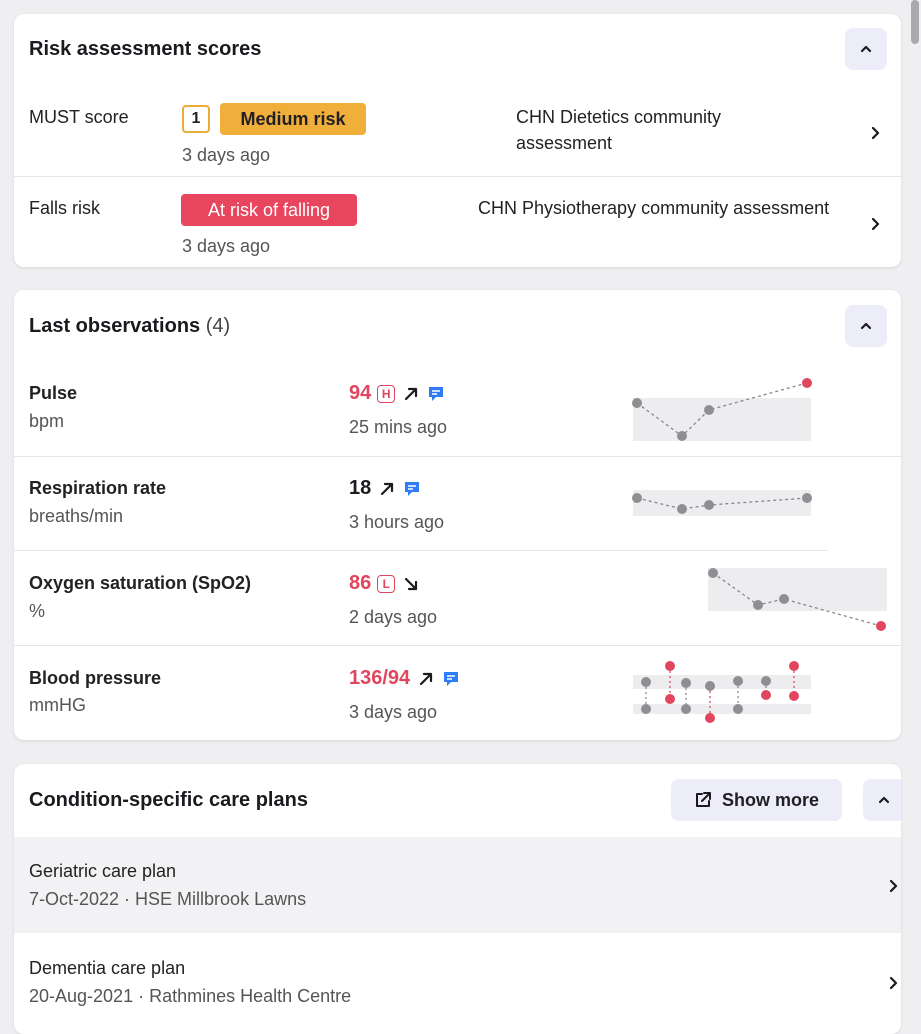 Image resolution: width=921 pixels, height=1034 pixels. What do you see at coordinates (722, 692) in the screenshot?
I see `blood-pressure-sparkline` at bounding box center [722, 692].